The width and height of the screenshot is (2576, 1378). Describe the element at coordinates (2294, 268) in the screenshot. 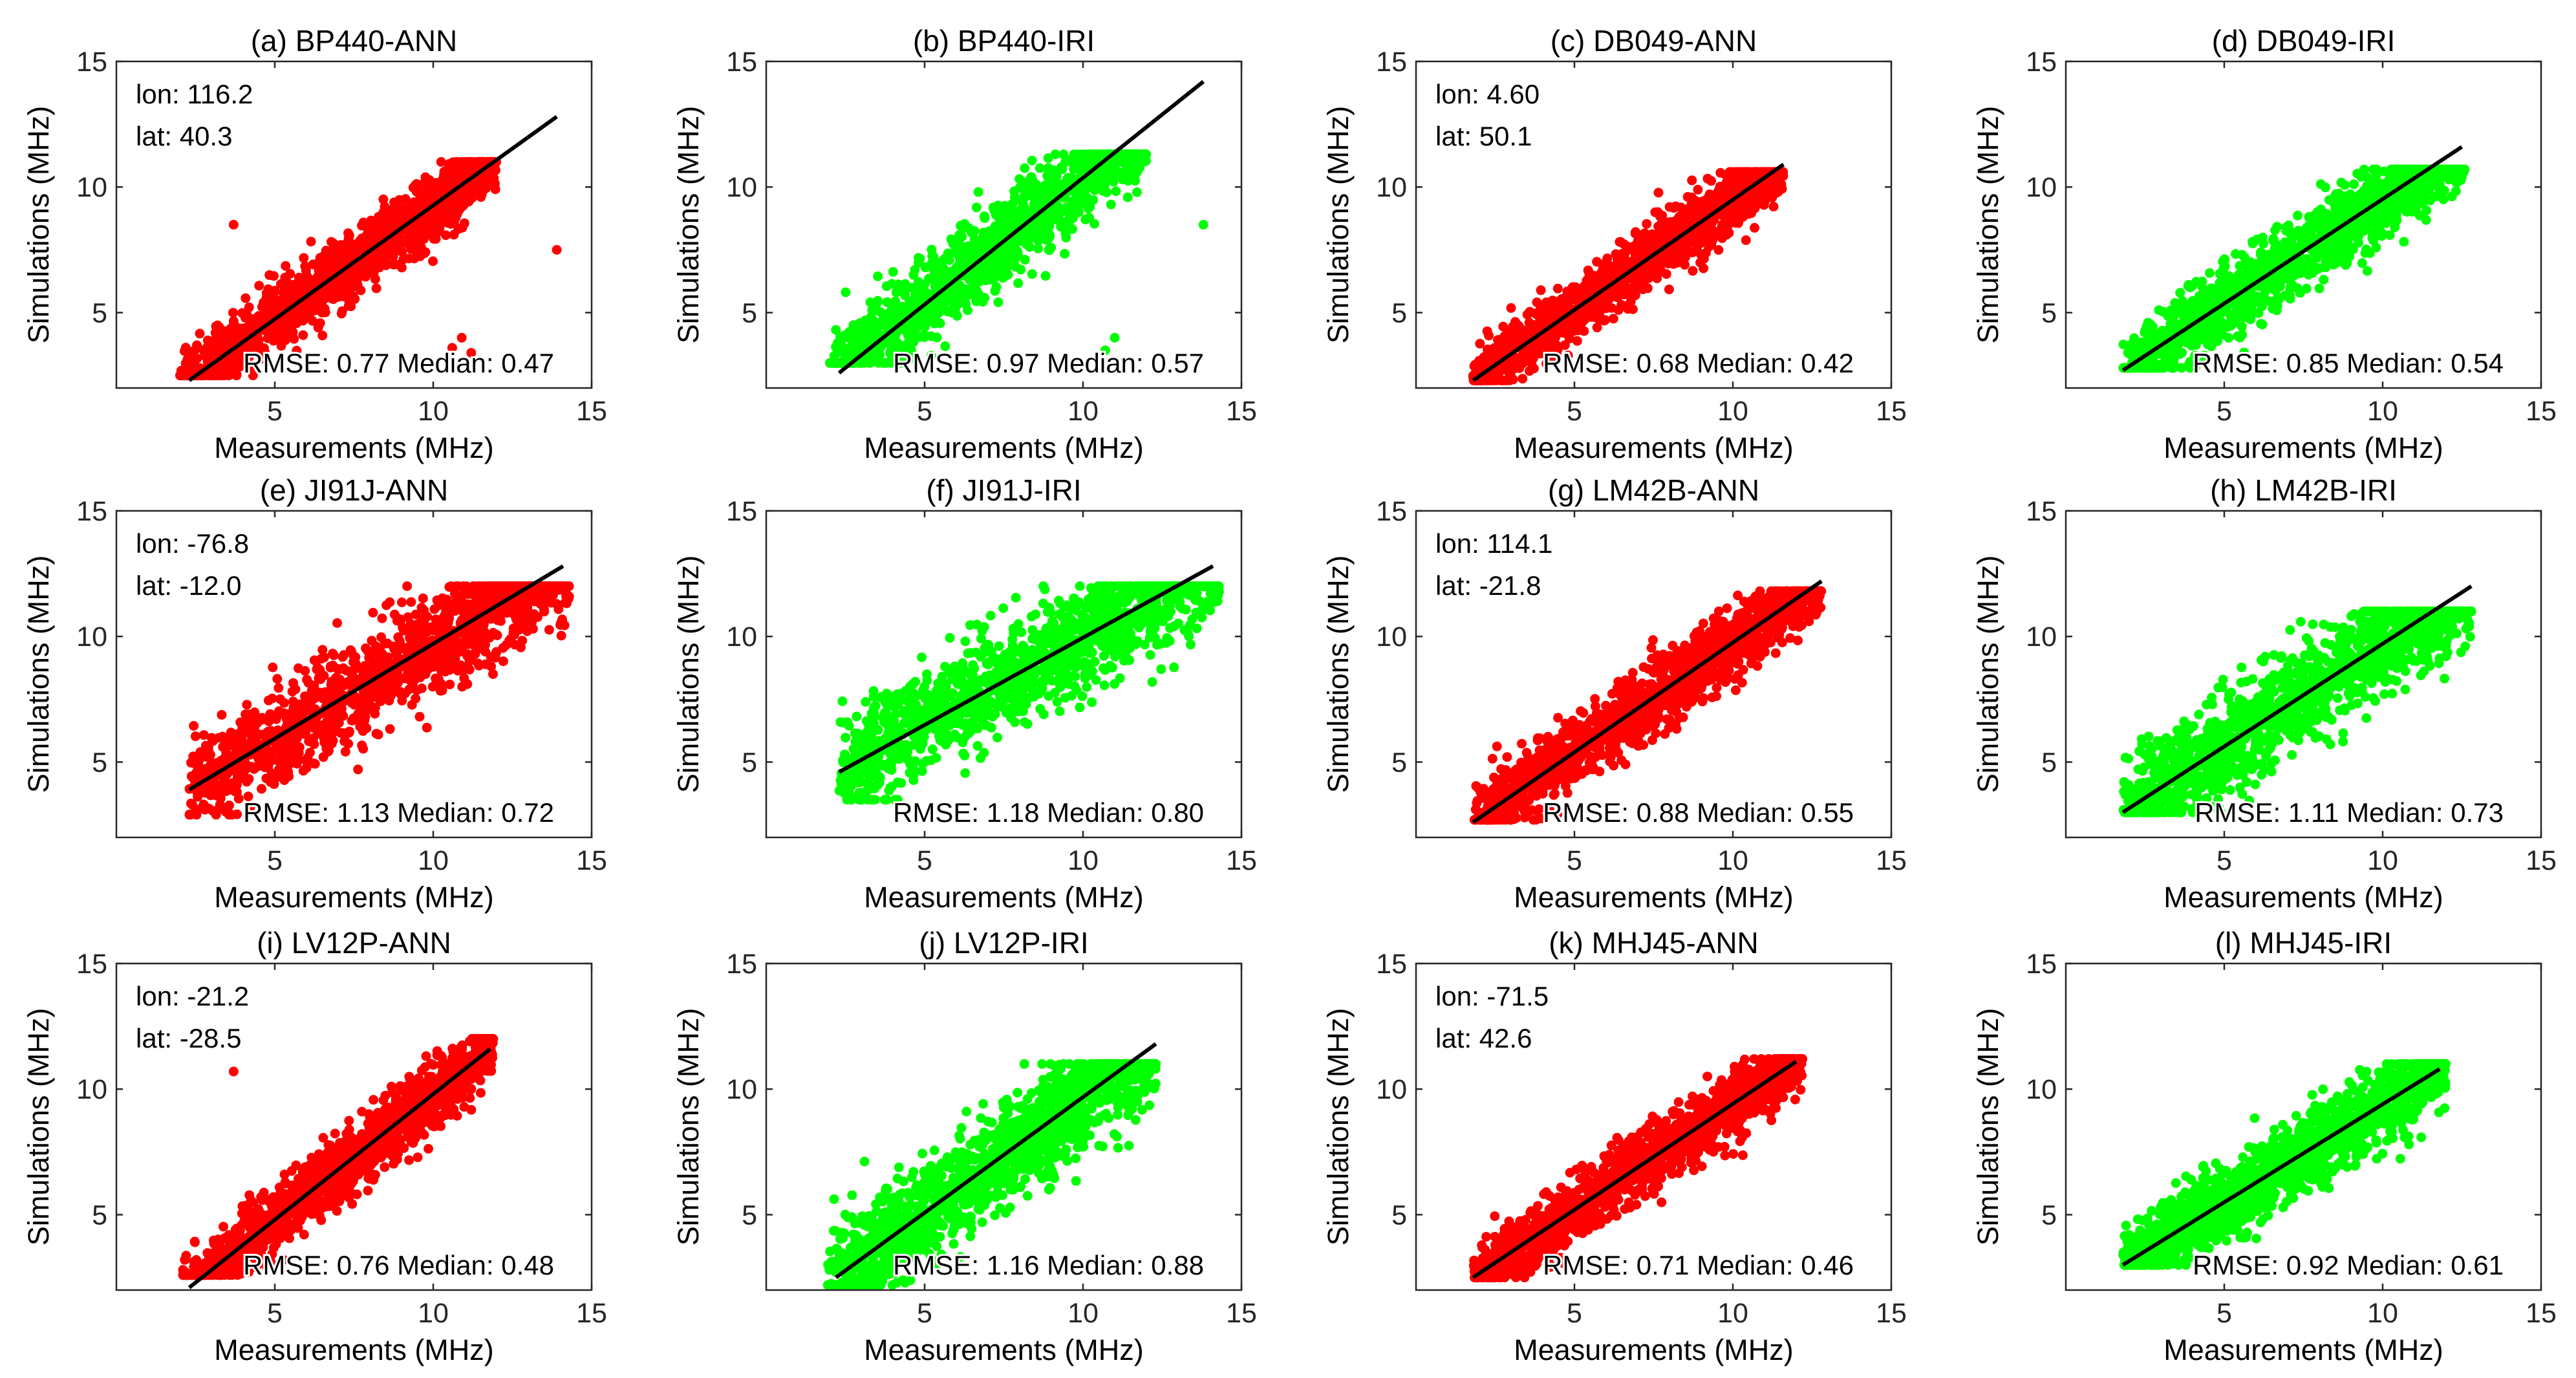

I see `scatter-points` at that location.